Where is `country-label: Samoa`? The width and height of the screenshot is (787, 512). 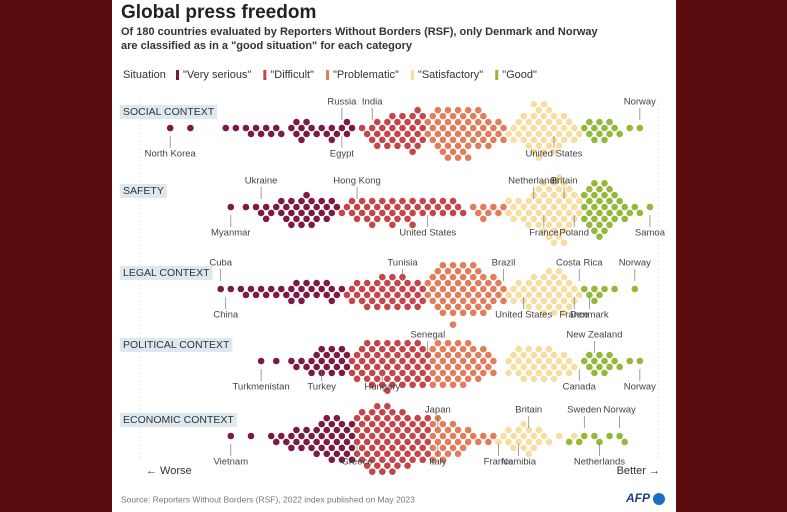
country-label: Samoa is located at coordinates (650, 233).